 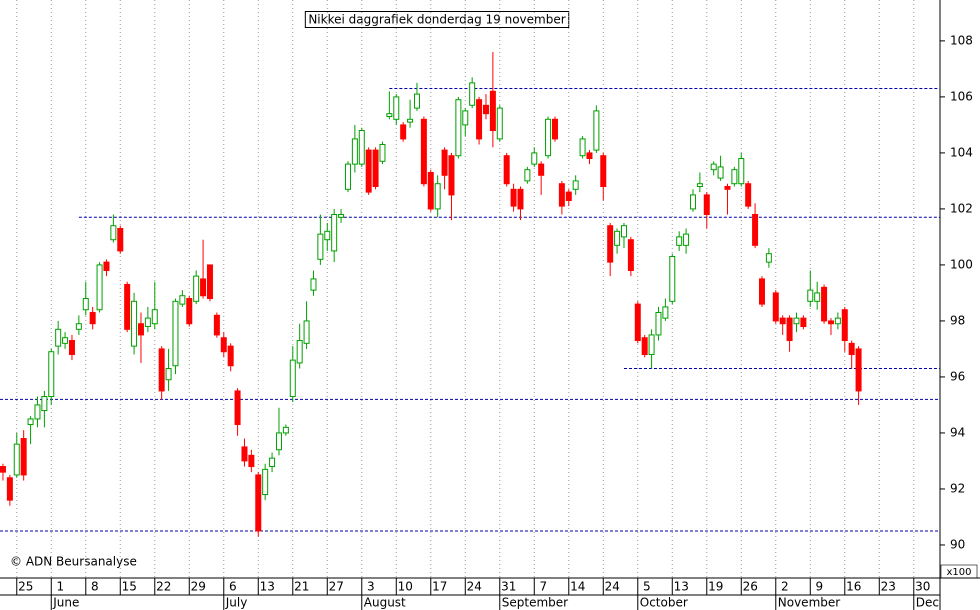 I want to click on x-tick-label: 22, so click(x=163, y=587).